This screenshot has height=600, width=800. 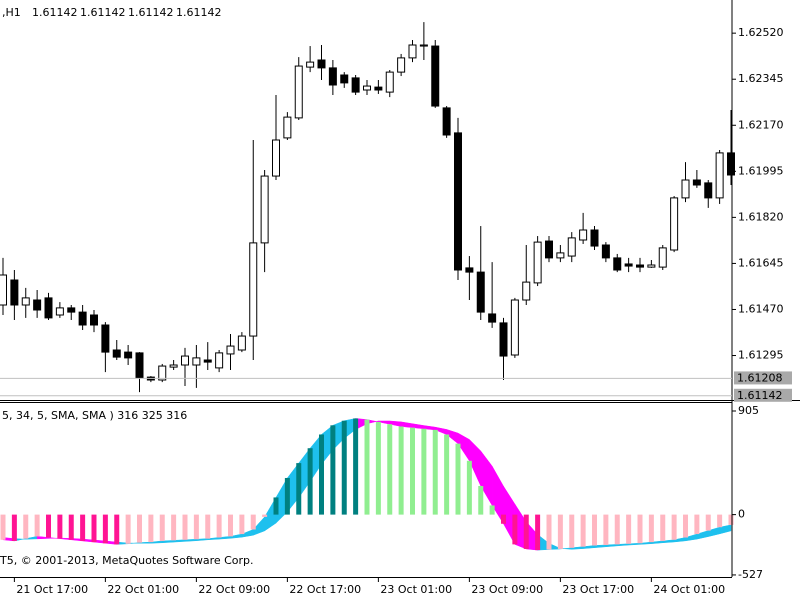 What do you see at coordinates (761, 262) in the screenshot?
I see `y-tick-label: 1.61645` at bounding box center [761, 262].